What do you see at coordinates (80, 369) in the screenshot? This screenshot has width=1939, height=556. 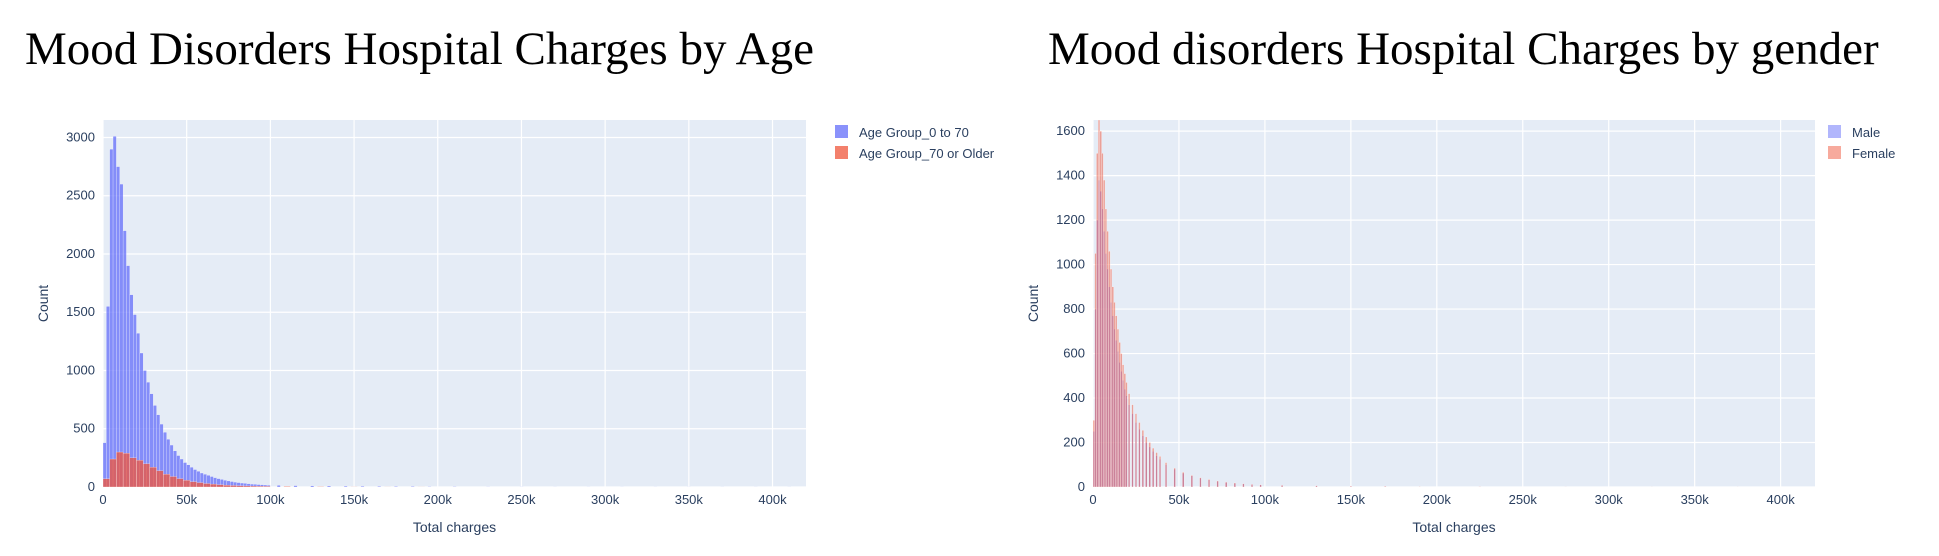 I see `y-tick-label: 1000` at bounding box center [80, 369].